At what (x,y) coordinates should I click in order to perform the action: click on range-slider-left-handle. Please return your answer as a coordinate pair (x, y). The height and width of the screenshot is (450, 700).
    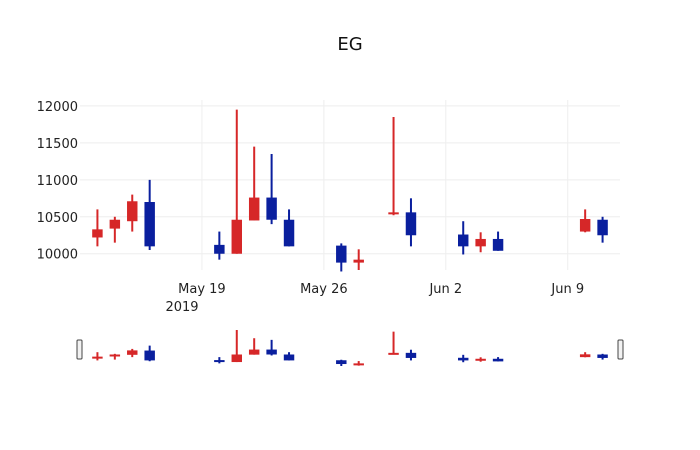
    Looking at the image, I should click on (79, 349).